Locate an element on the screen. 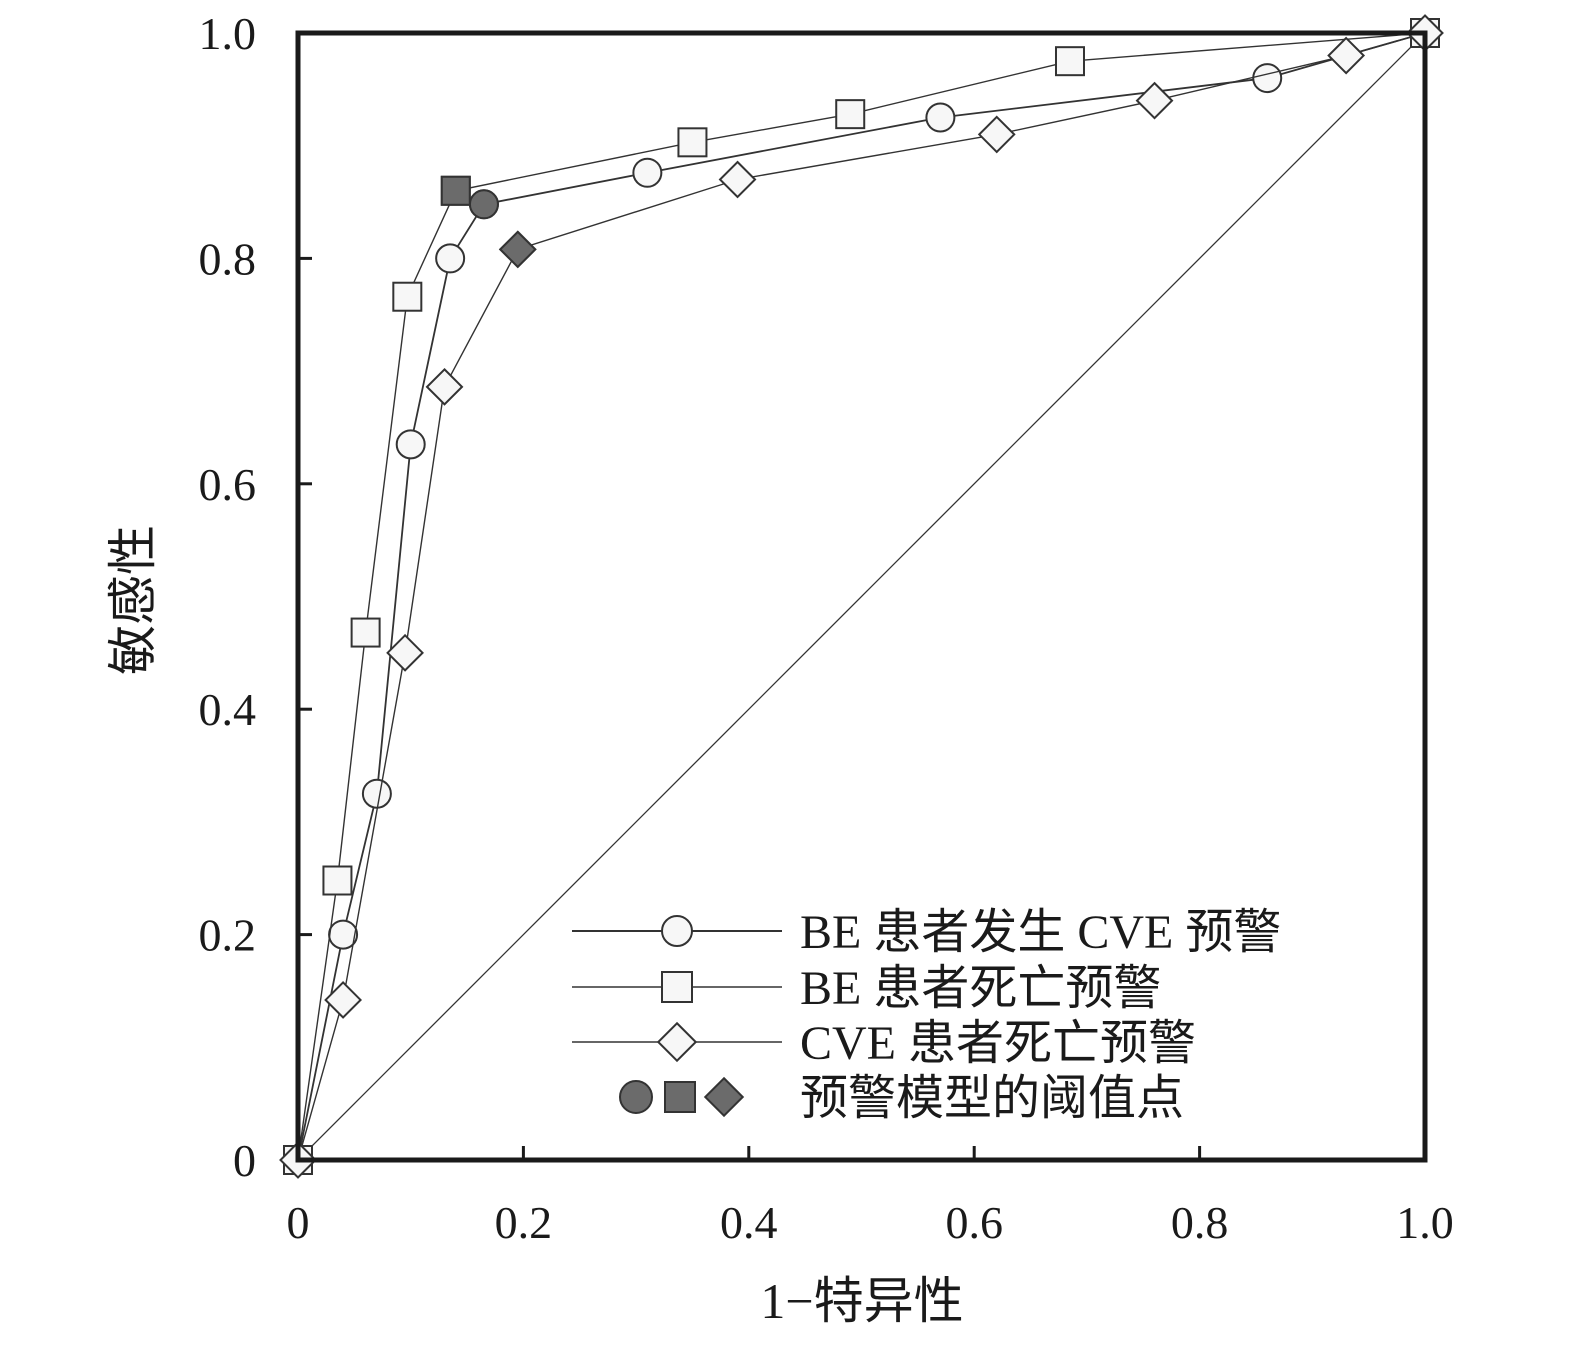 The height and width of the screenshot is (1345, 1575). legend-threshold-square-marker is located at coordinates (680, 1097).